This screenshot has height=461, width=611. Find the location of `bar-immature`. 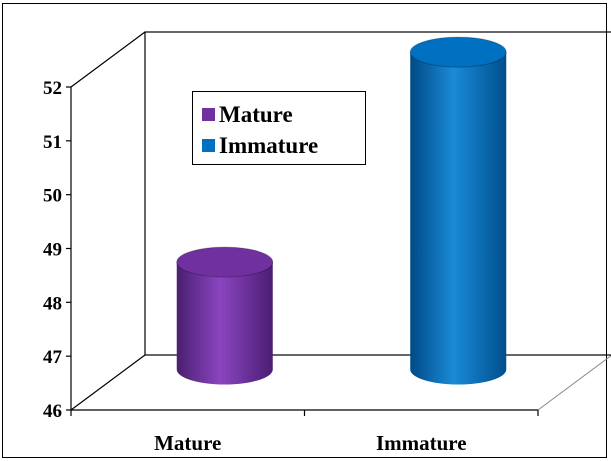

bar-immature is located at coordinates (458, 210).